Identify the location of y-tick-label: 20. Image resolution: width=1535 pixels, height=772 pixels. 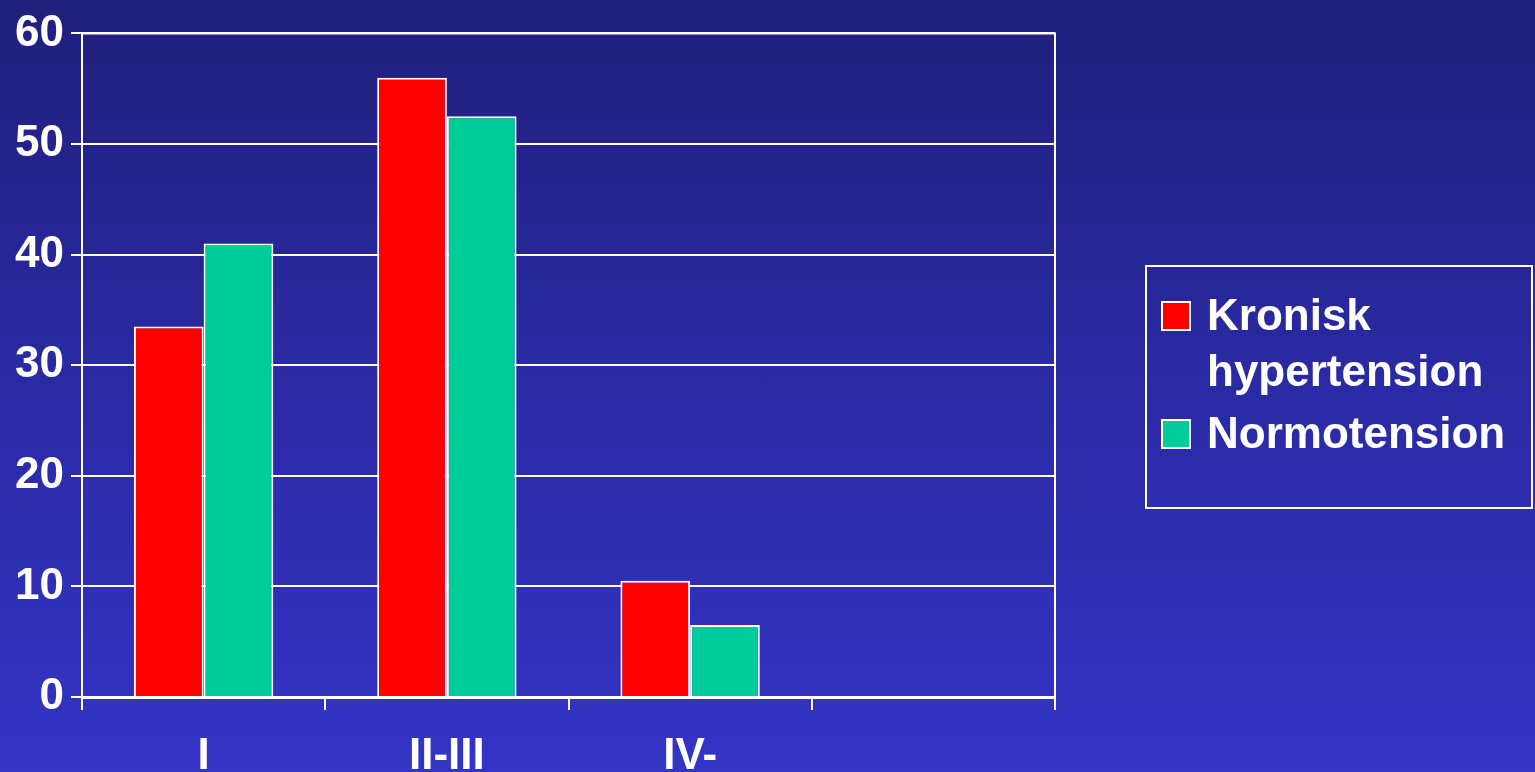
(39, 472).